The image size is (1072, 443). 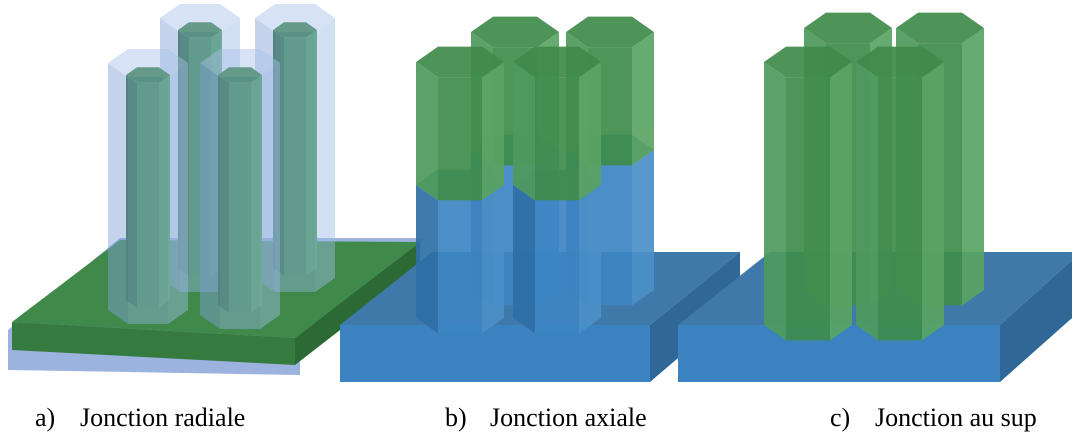 What do you see at coordinates (162, 417) in the screenshot?
I see `caption-text: Jonction radiale` at bounding box center [162, 417].